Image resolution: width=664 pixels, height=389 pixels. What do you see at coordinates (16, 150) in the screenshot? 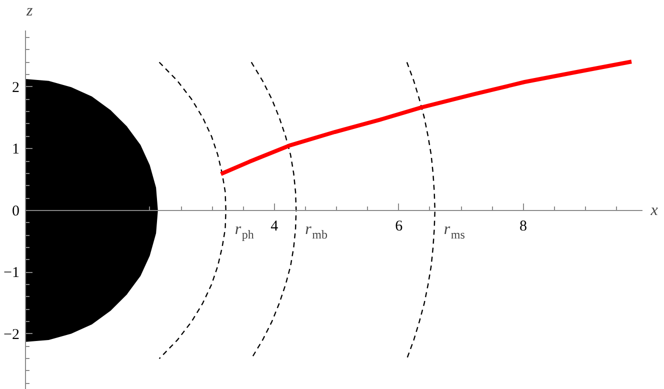
I see `y-tick-label: 1` at bounding box center [16, 150].